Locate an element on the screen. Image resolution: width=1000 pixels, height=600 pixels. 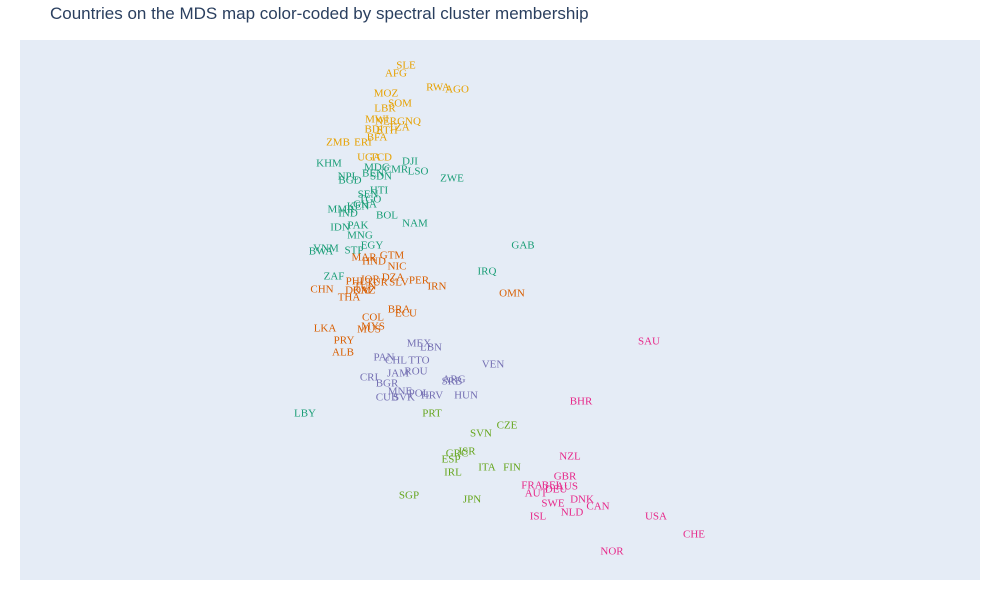
country-point-zwe: ZWE is located at coordinates (452, 179).